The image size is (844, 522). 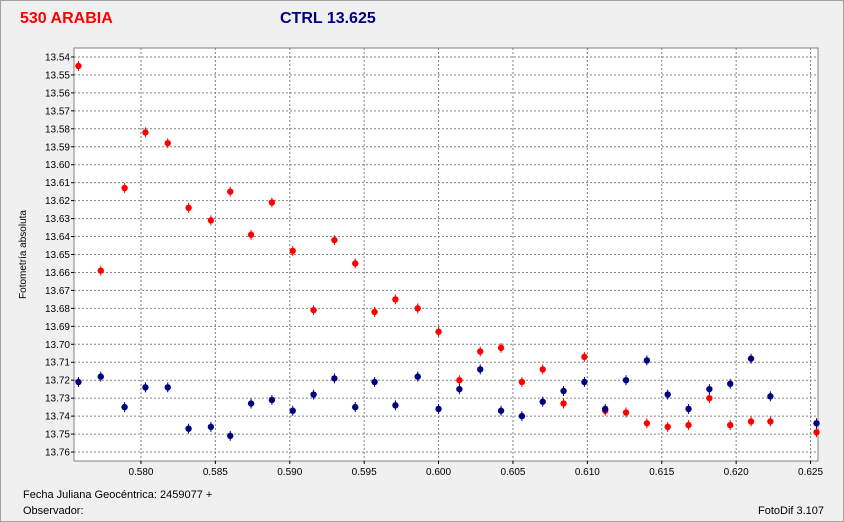 I want to click on date-label: Fecha Juliana Geocéntrica:, so click(x=90, y=495).